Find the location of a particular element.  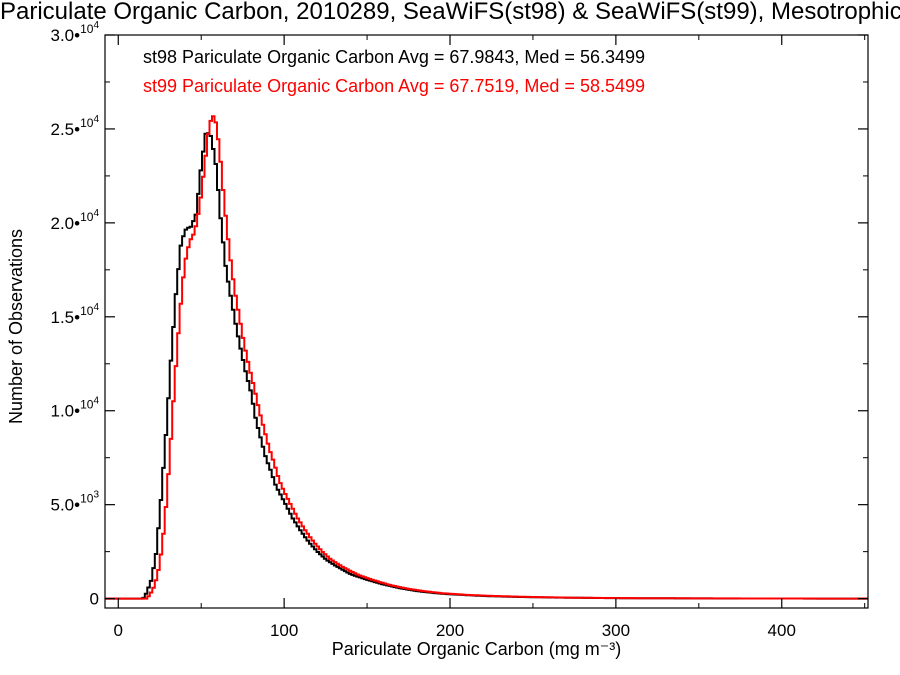

x-tick-label: 100 is located at coordinates (284, 630).